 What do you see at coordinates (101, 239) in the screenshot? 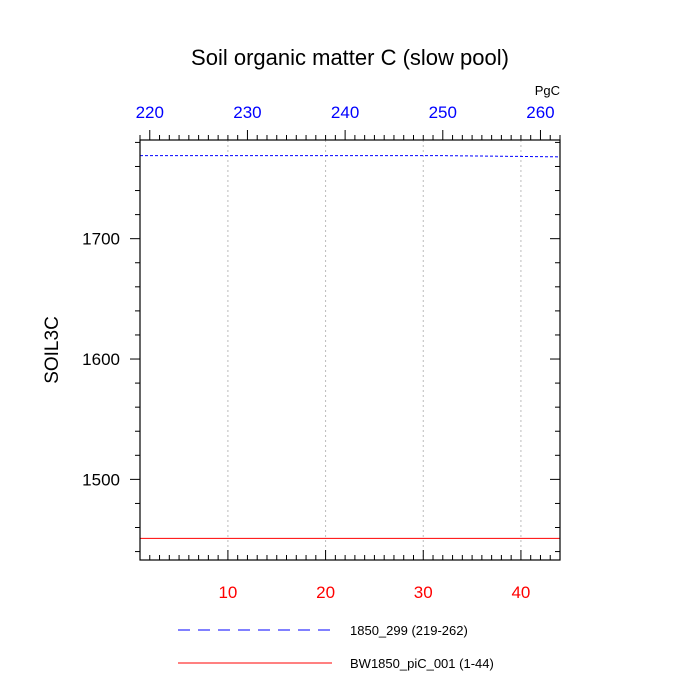
I see `y-tick-label: 1700` at bounding box center [101, 239].